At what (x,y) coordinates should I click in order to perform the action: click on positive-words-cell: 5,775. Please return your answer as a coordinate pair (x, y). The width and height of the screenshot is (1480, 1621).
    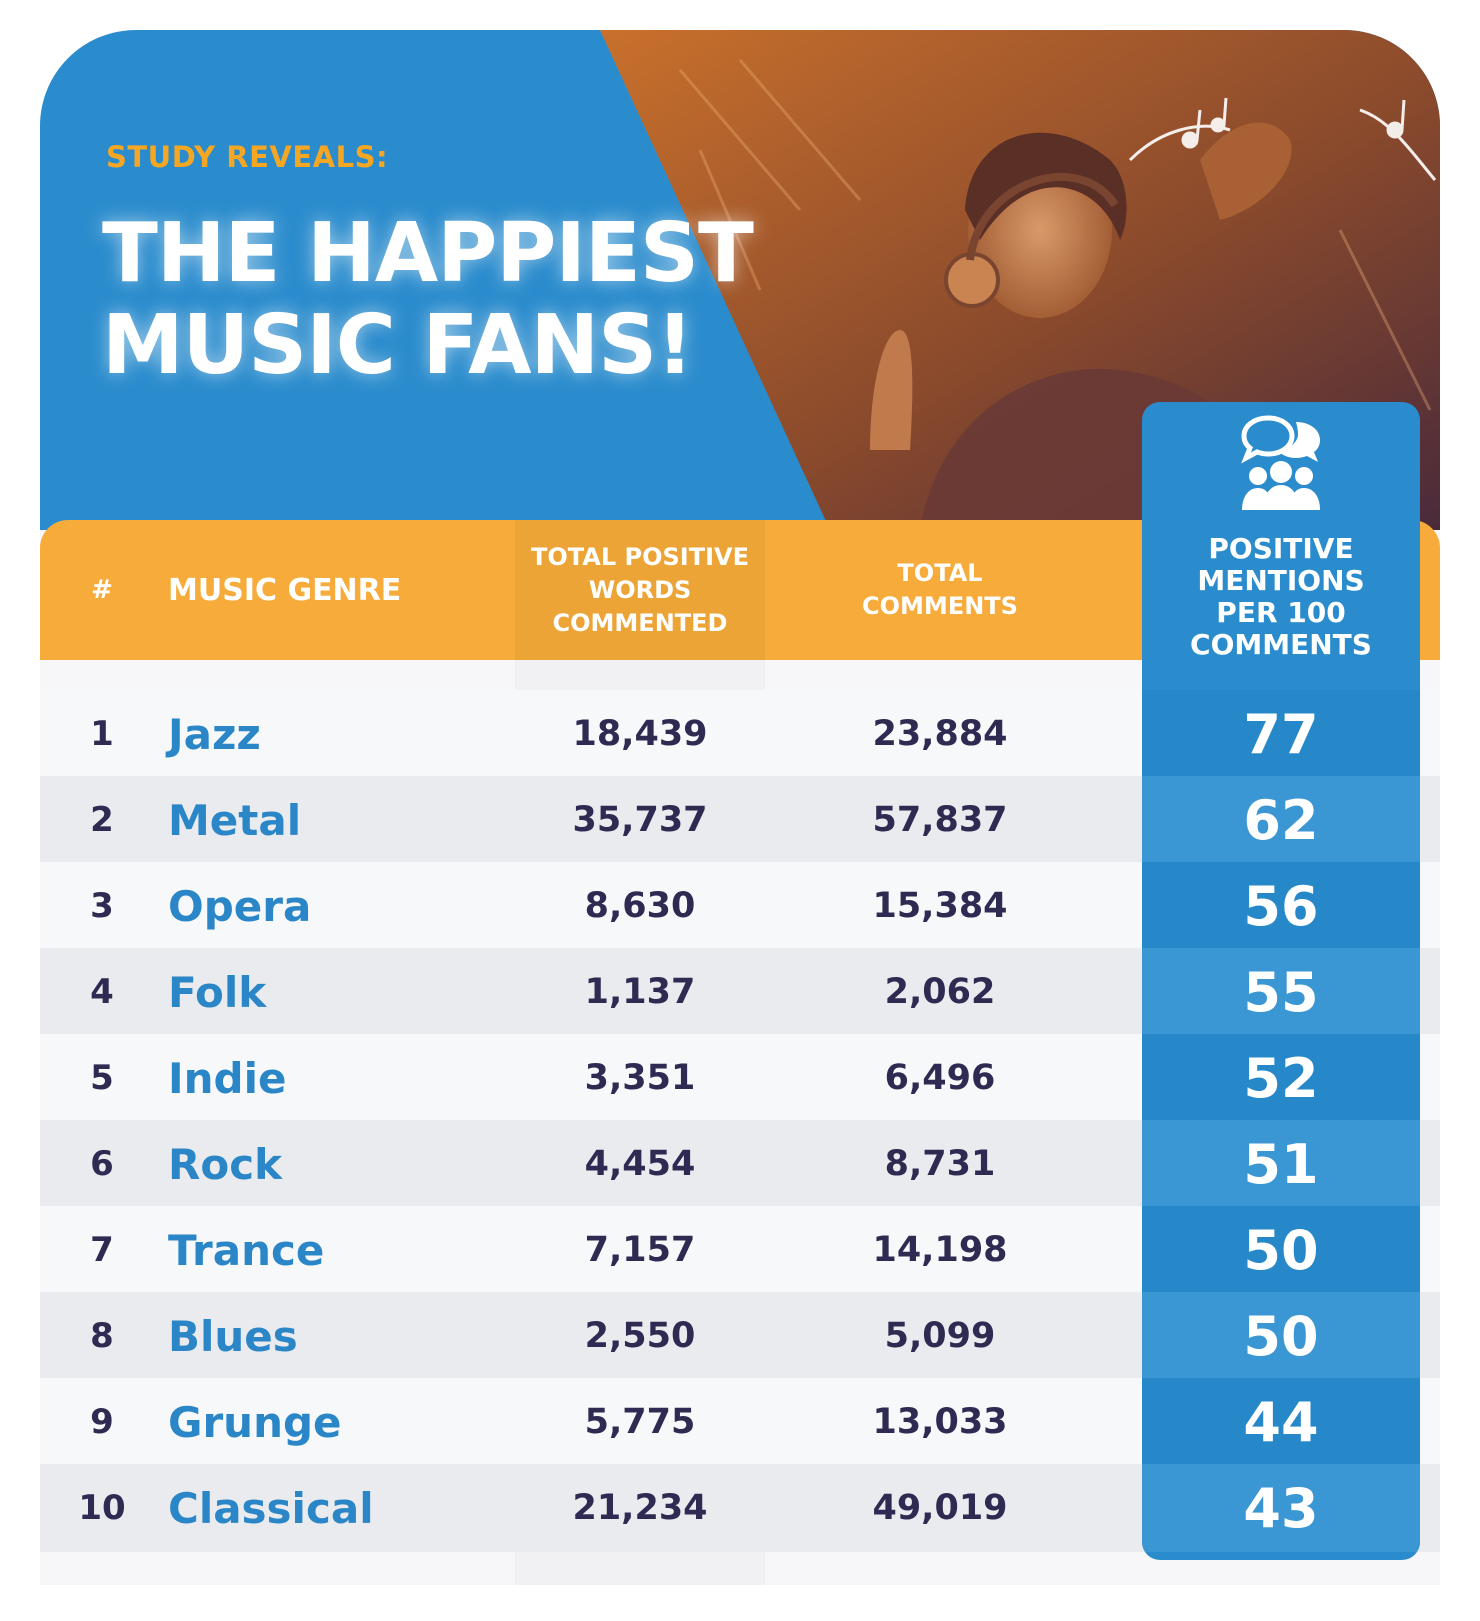
    Looking at the image, I should click on (640, 1422).